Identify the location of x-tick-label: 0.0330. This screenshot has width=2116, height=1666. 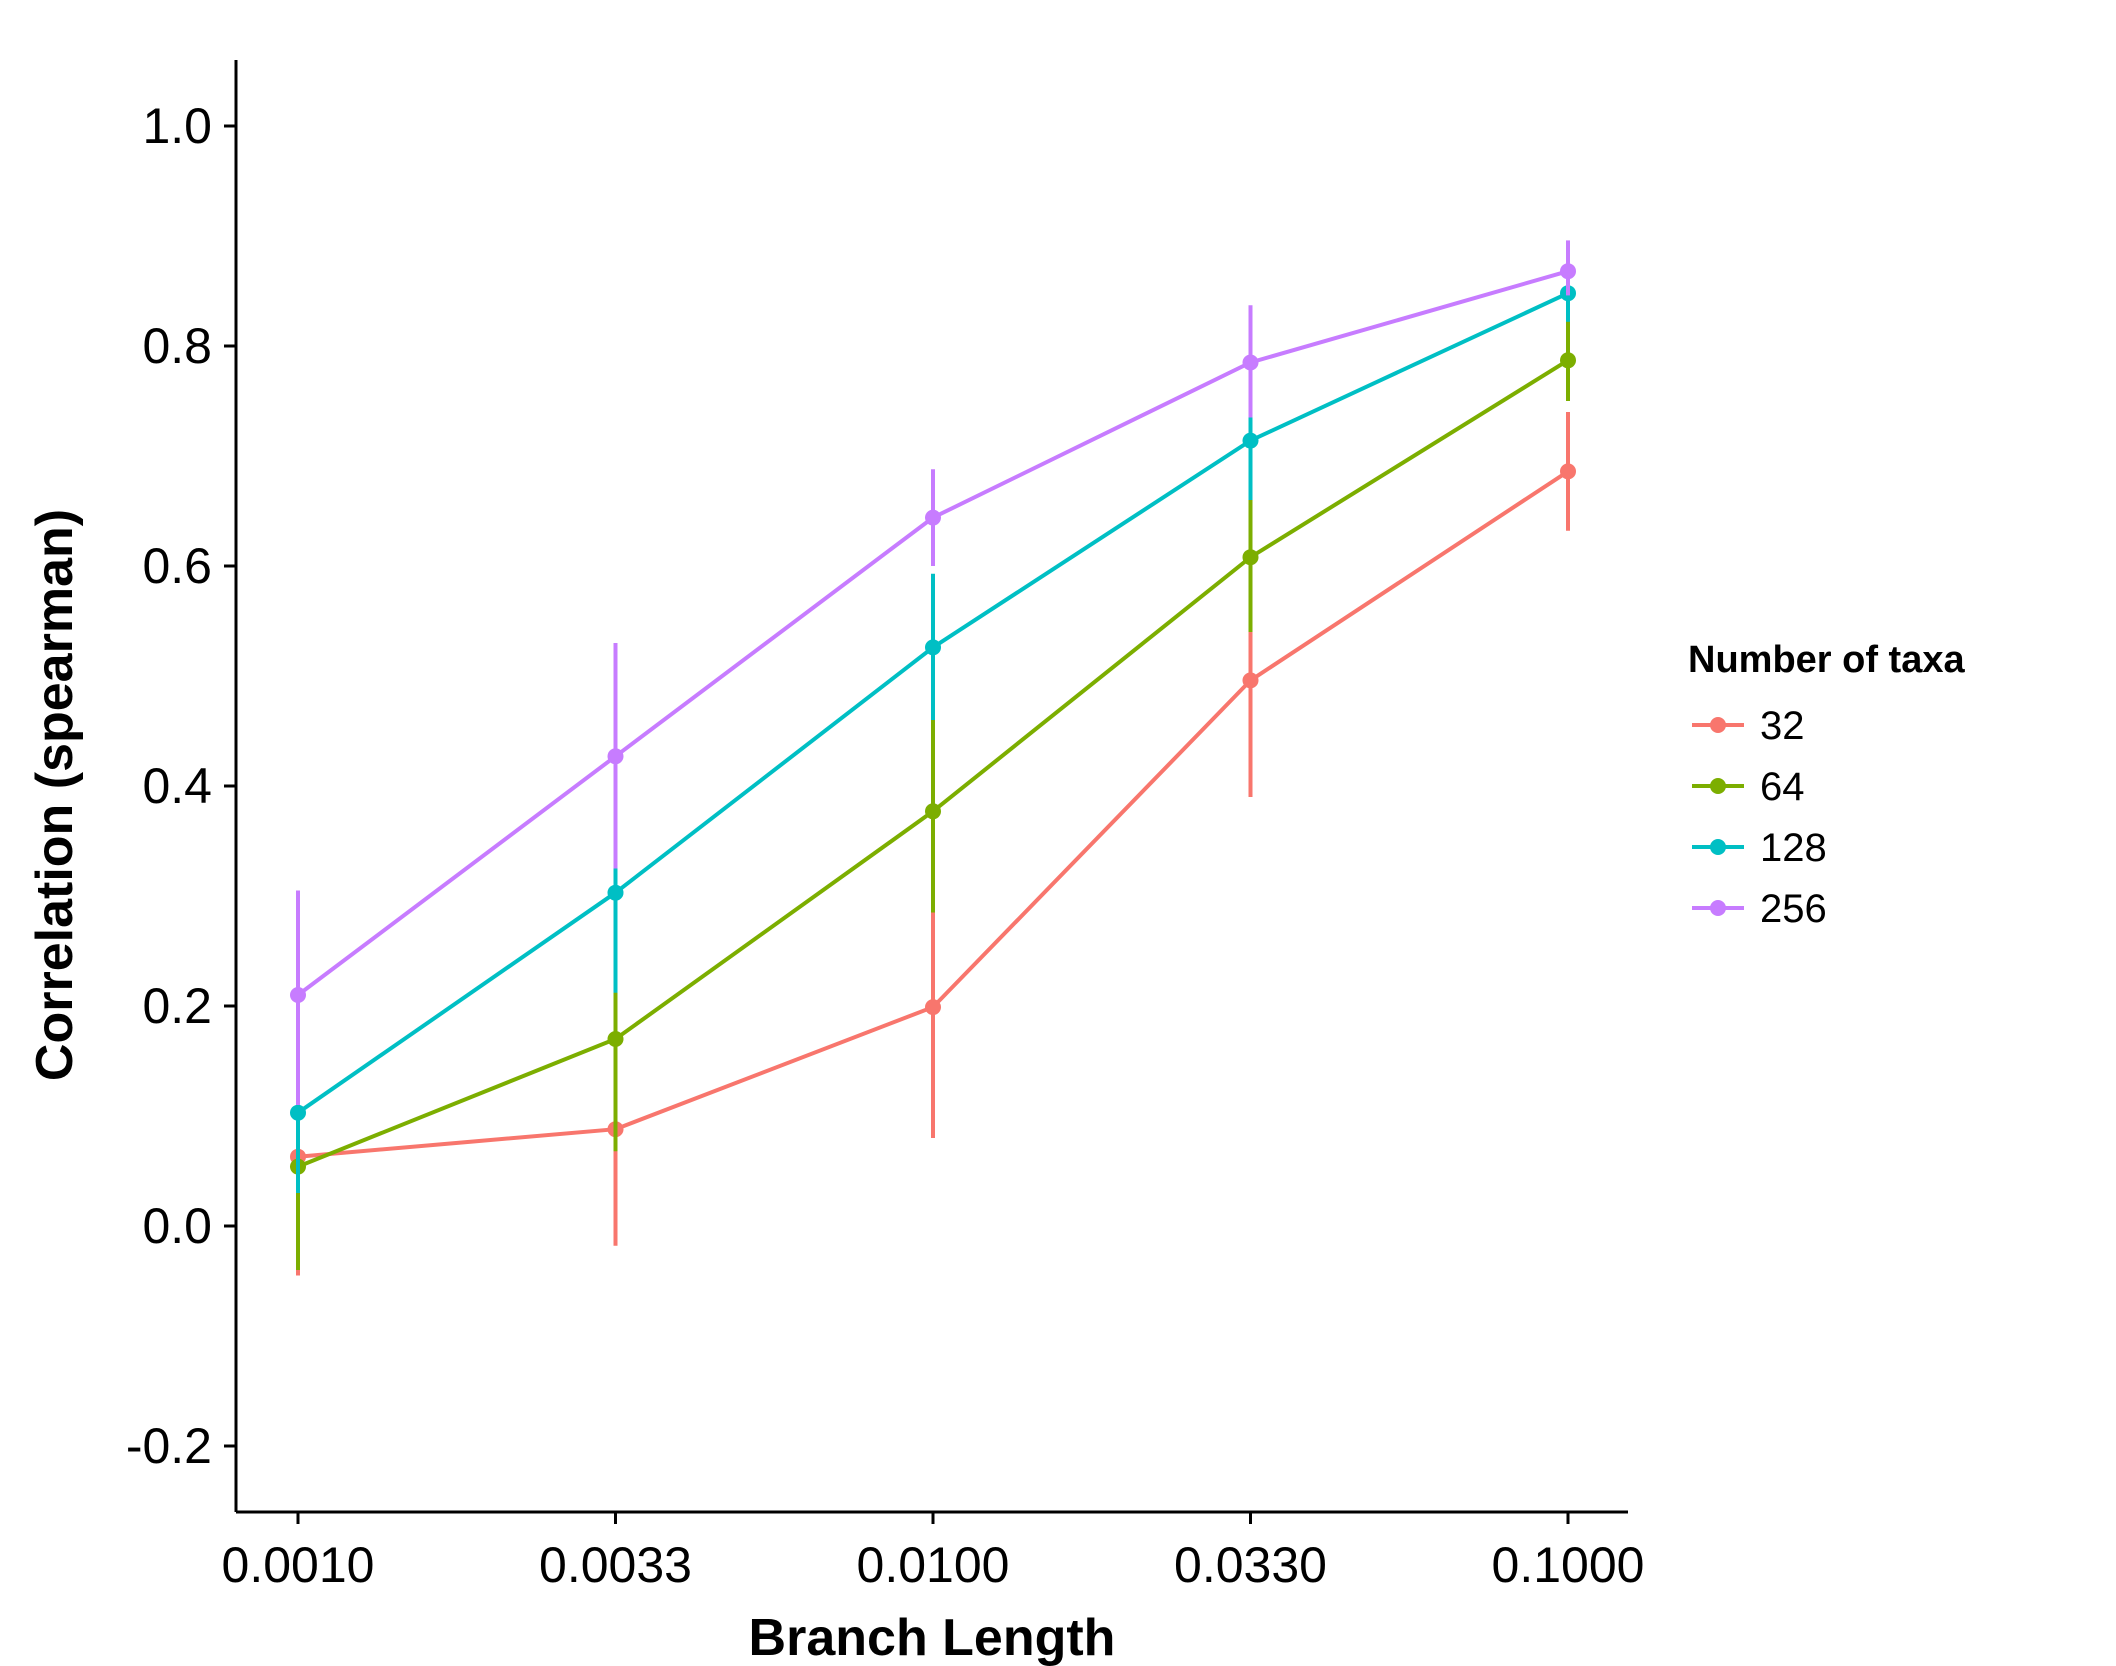
(1250, 1565).